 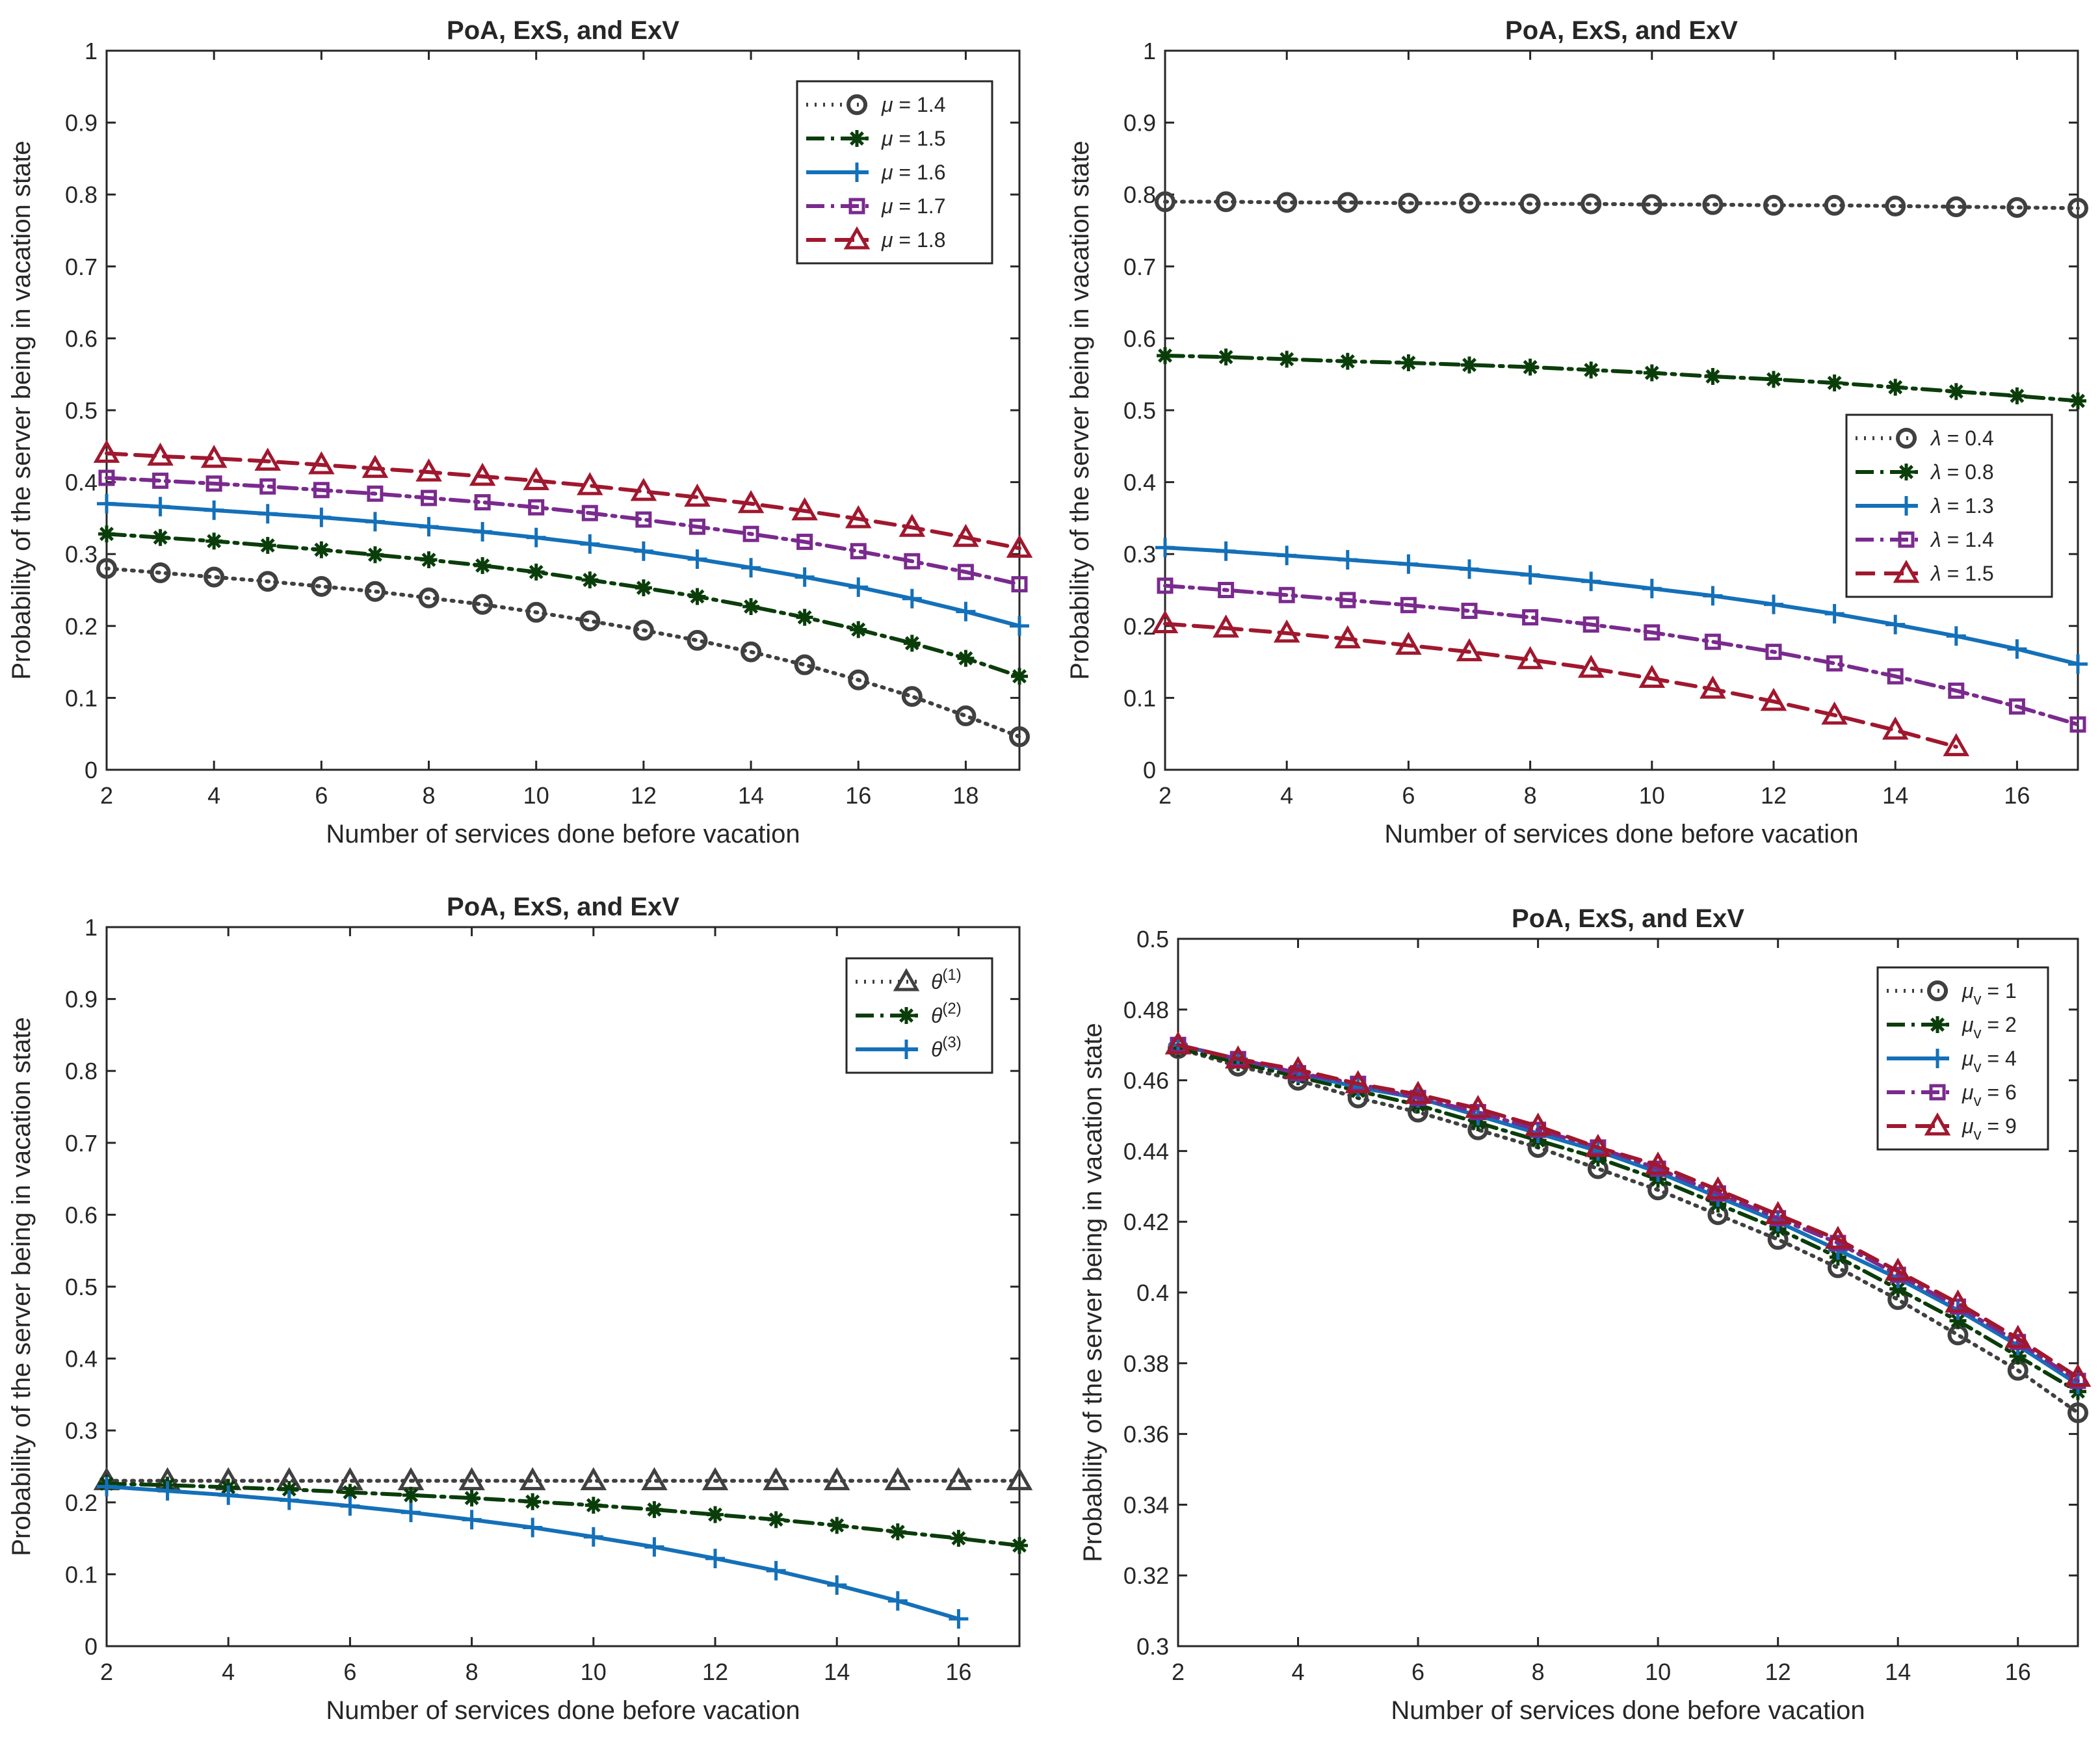 What do you see at coordinates (1962, 506) in the screenshot?
I see `legend-label: λ = 1.3` at bounding box center [1962, 506].